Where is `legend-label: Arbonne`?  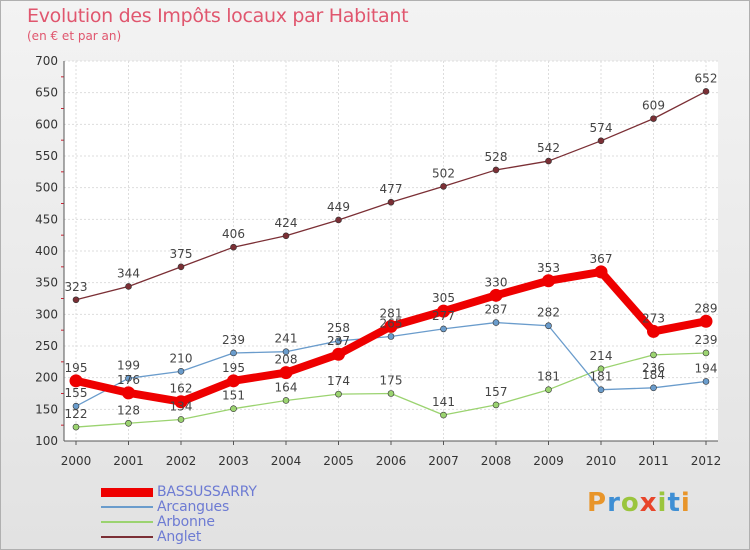 legend-label: Arbonne is located at coordinates (186, 522).